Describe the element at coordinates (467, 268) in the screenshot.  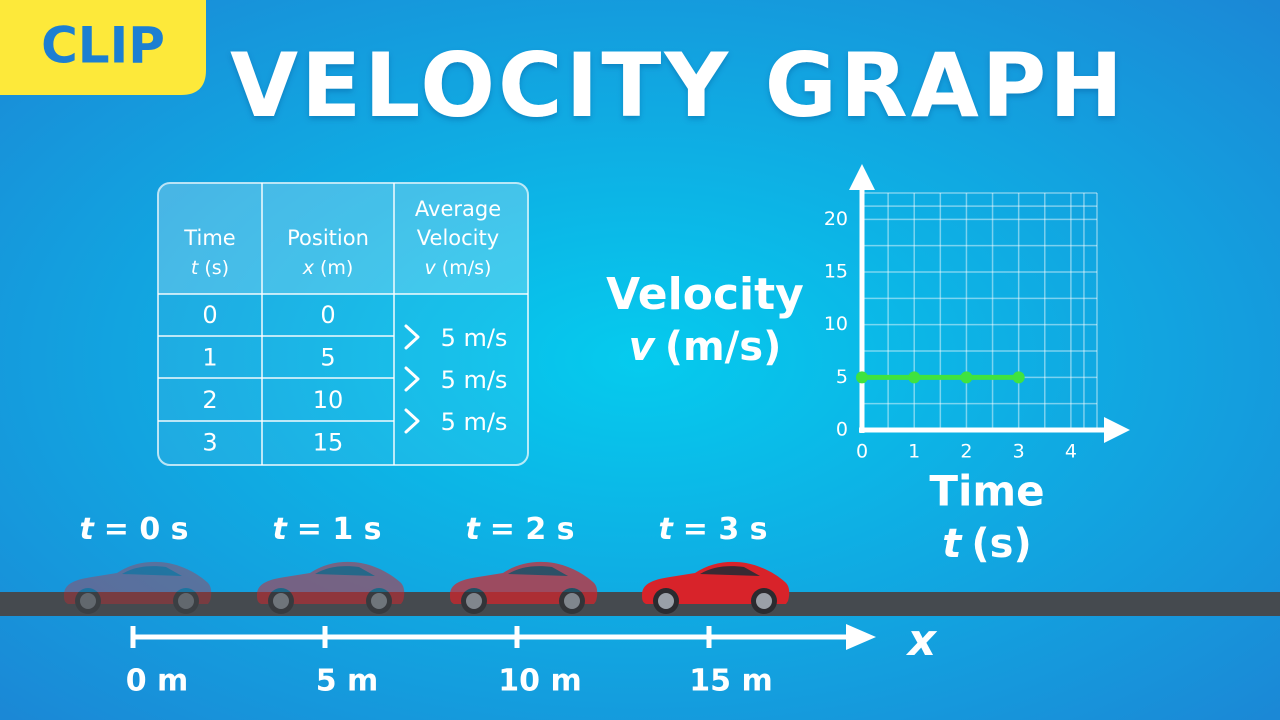
I see `table-header-unit-part: (m/s)` at that location.